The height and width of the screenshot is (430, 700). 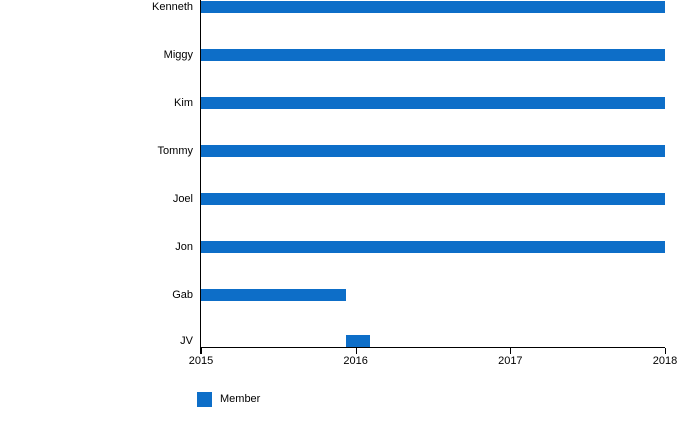 I want to click on y-axis-label-gab: Gab, so click(x=182, y=295).